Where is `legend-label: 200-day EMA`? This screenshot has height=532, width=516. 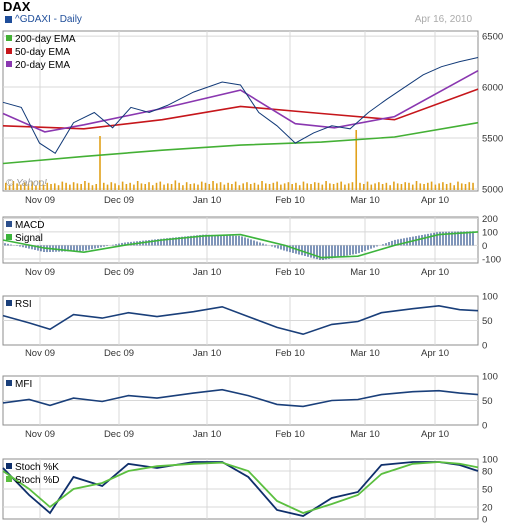 legend-label: 200-day EMA is located at coordinates (45, 39).